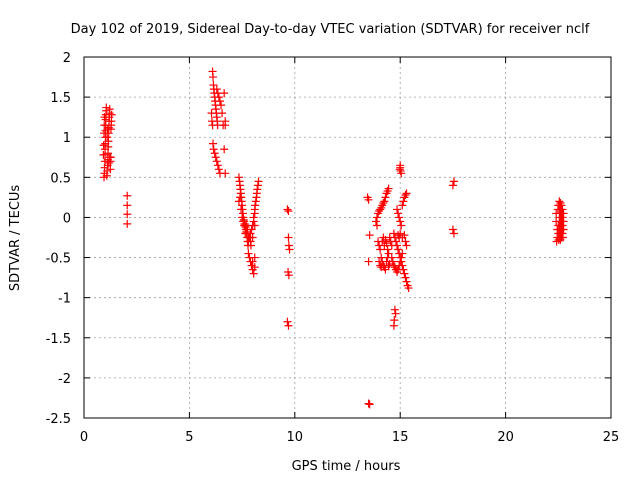  Describe the element at coordinates (58, 259) in the screenshot. I see `y-tick-label: -0.5` at that location.